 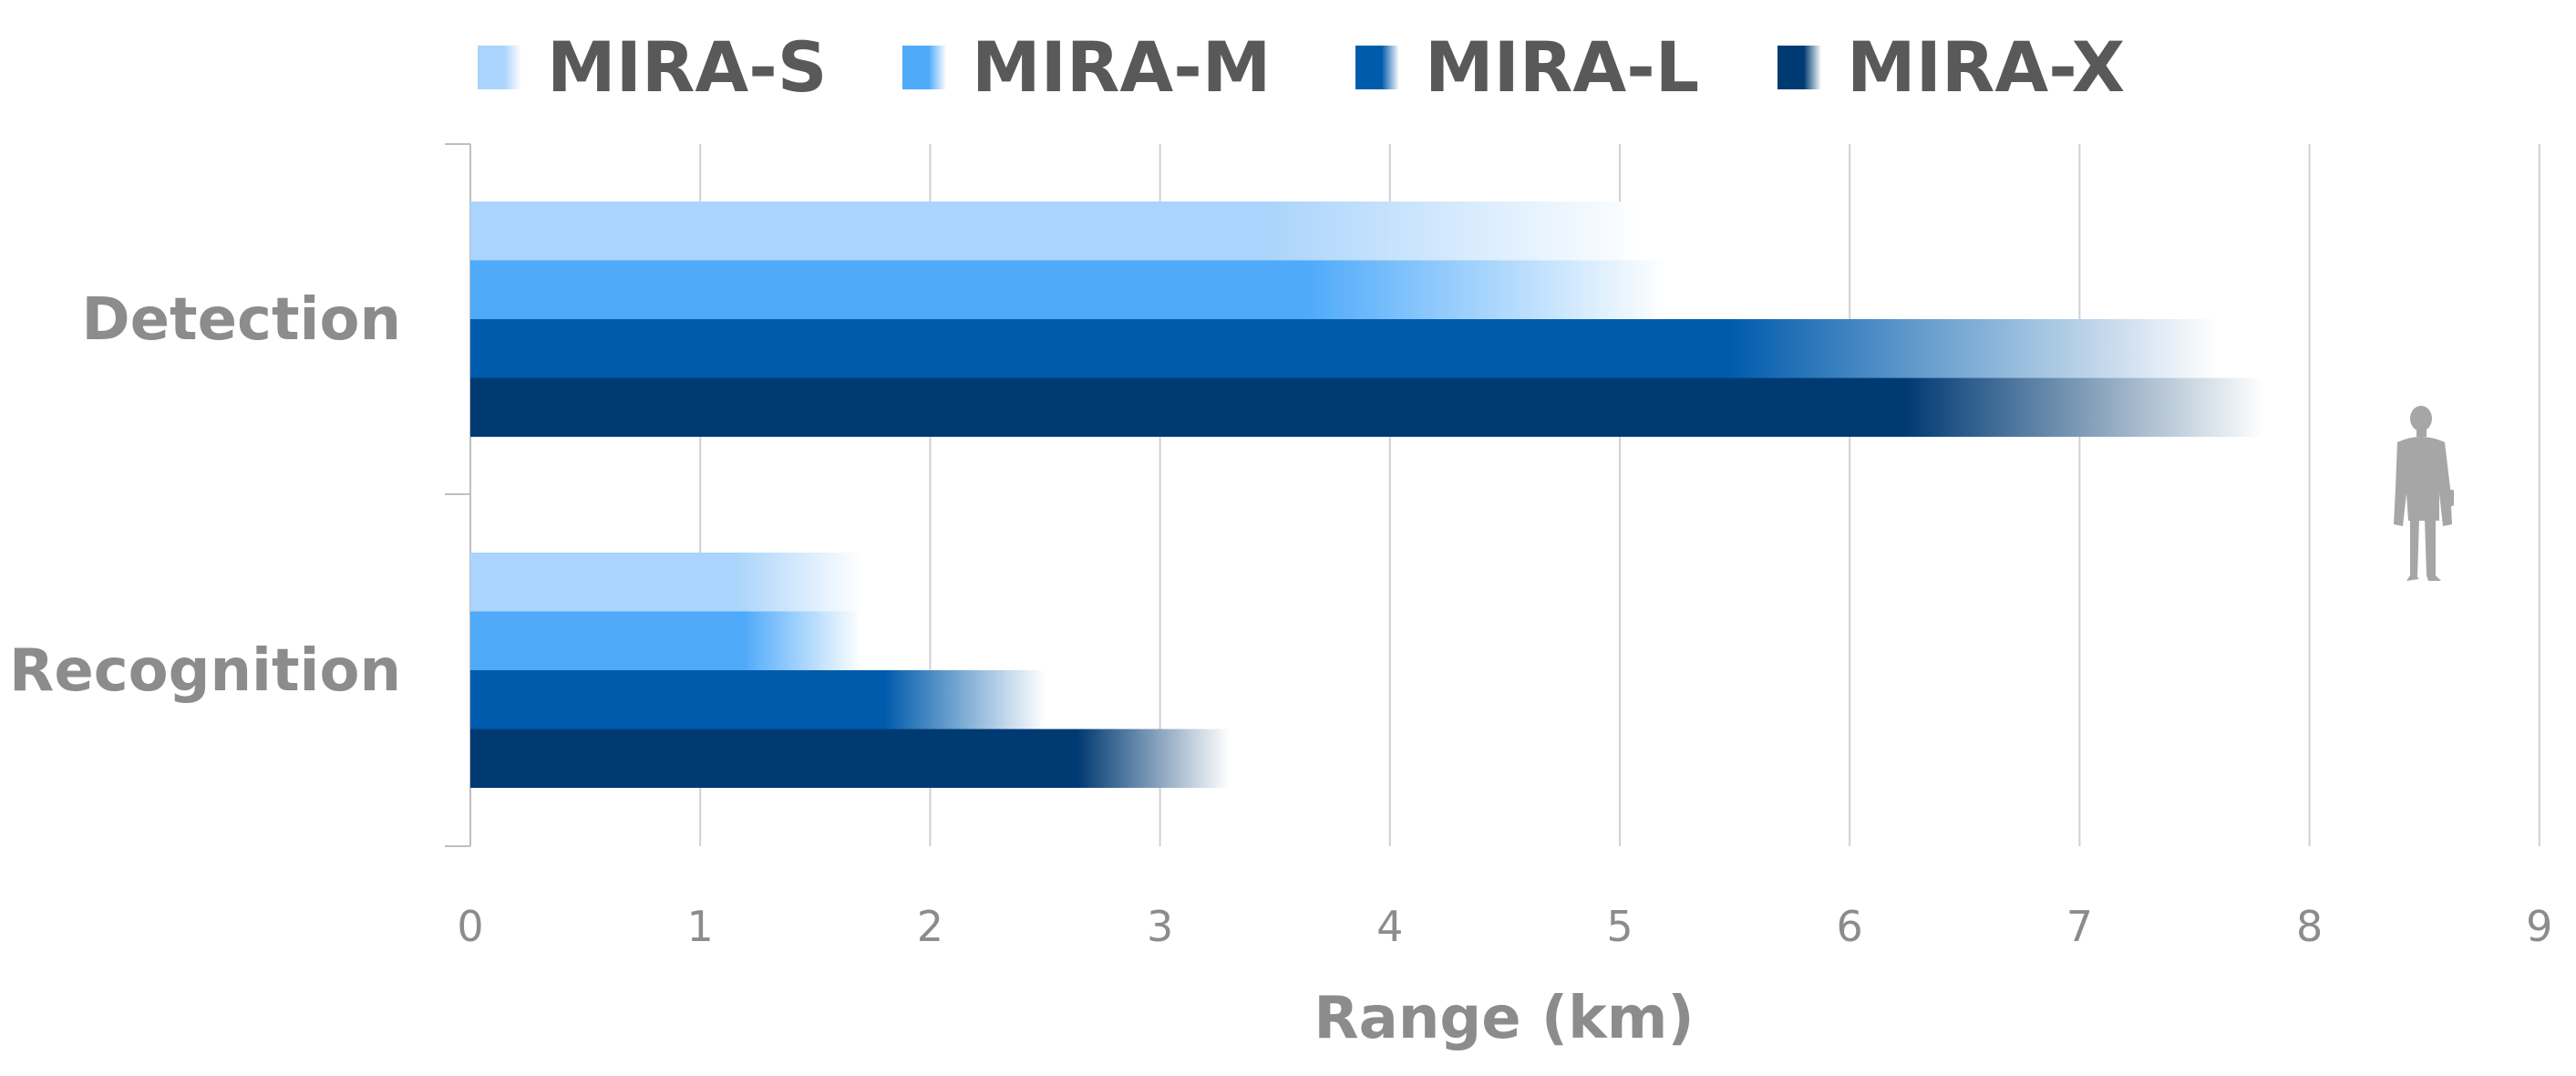 I want to click on x-tick-label: 9, so click(x=2539, y=926).